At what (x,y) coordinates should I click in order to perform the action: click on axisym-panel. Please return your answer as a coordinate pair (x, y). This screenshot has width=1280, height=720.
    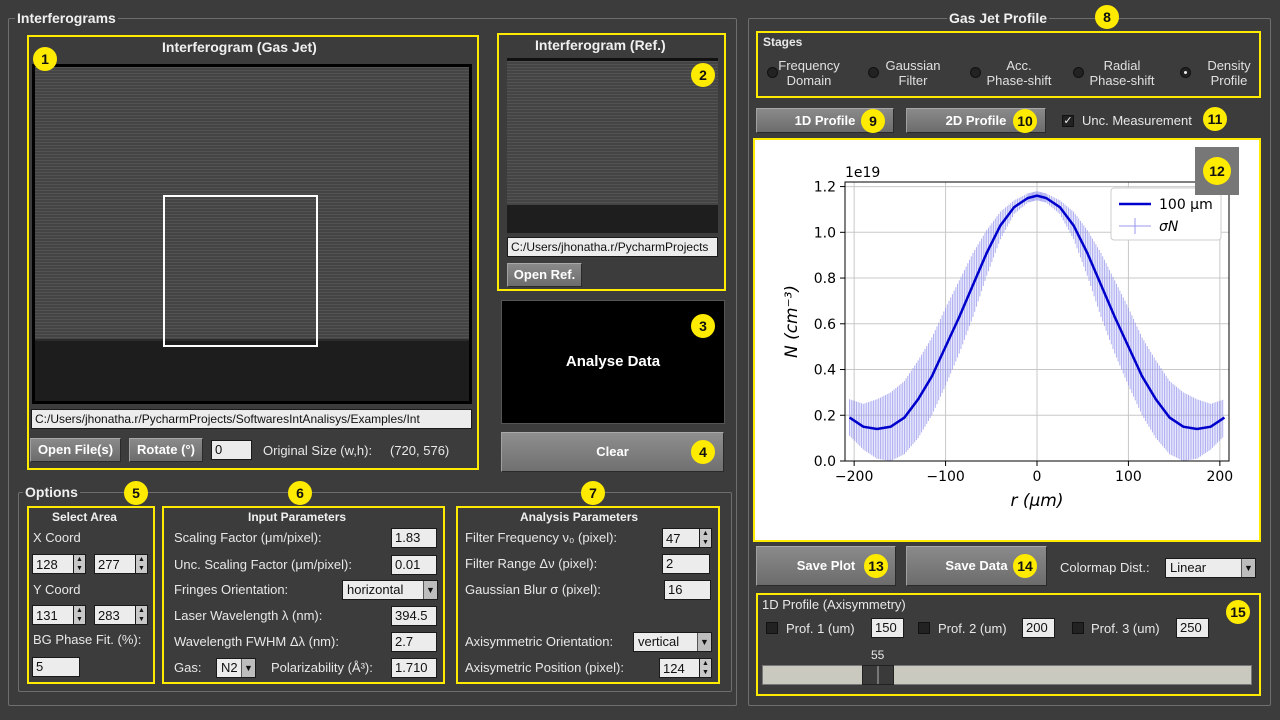
    Looking at the image, I should click on (1008, 644).